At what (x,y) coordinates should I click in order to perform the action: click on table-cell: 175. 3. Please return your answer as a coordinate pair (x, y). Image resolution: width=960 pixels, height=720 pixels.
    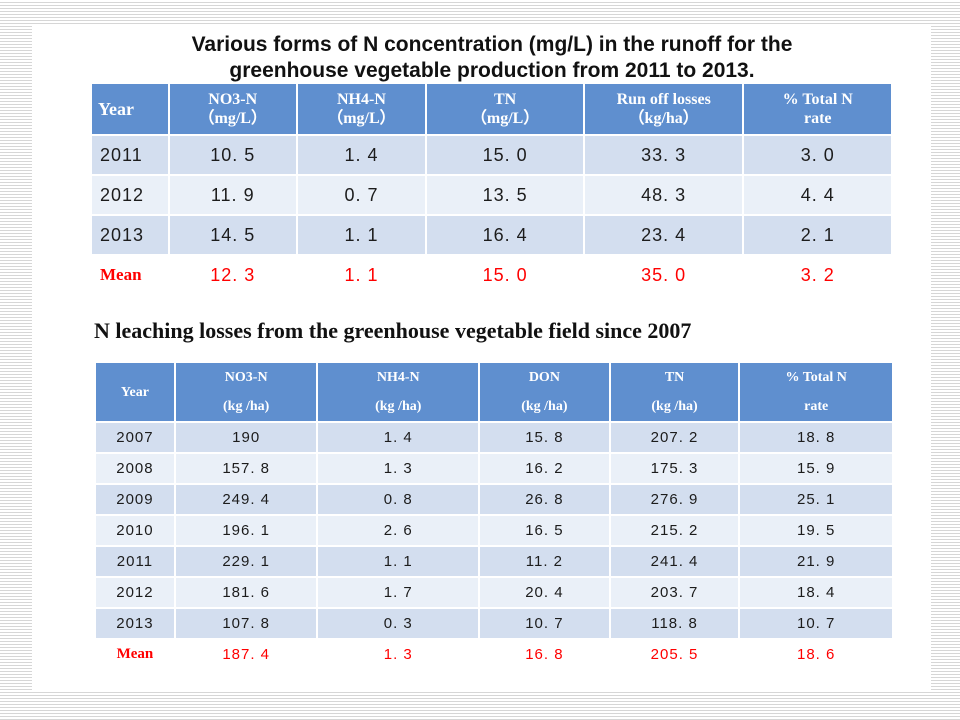
    Looking at the image, I should click on (674, 468).